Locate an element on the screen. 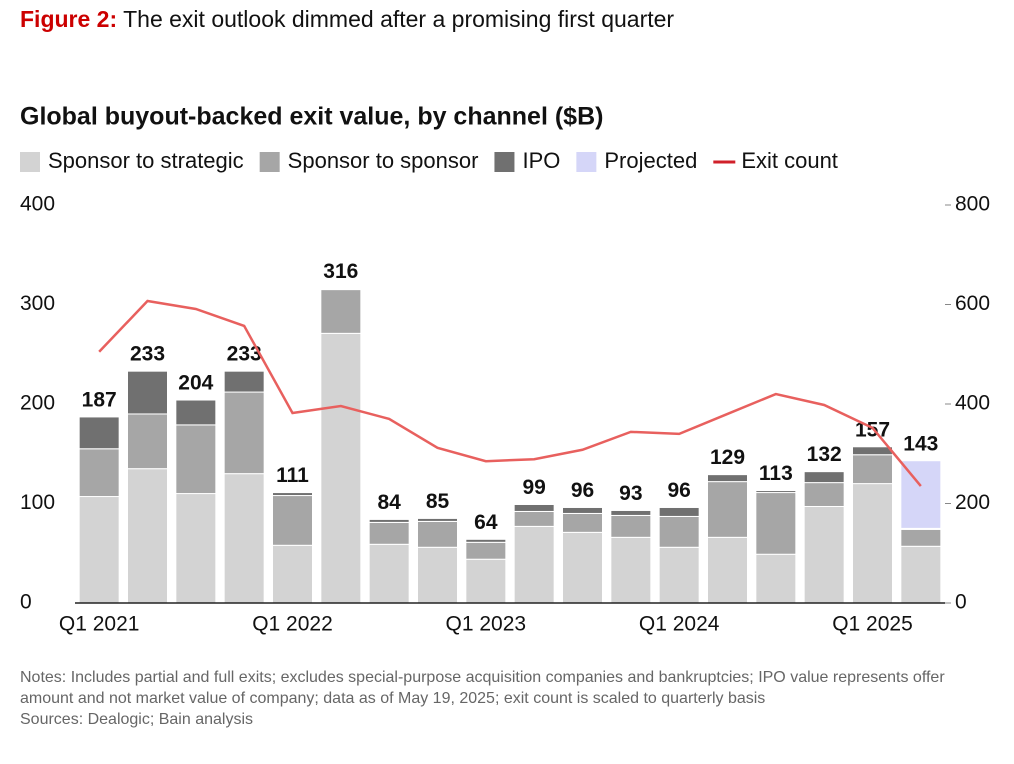 The image size is (1014, 764). sources: Sources: Dealogic; Bain analysis is located at coordinates (137, 719).